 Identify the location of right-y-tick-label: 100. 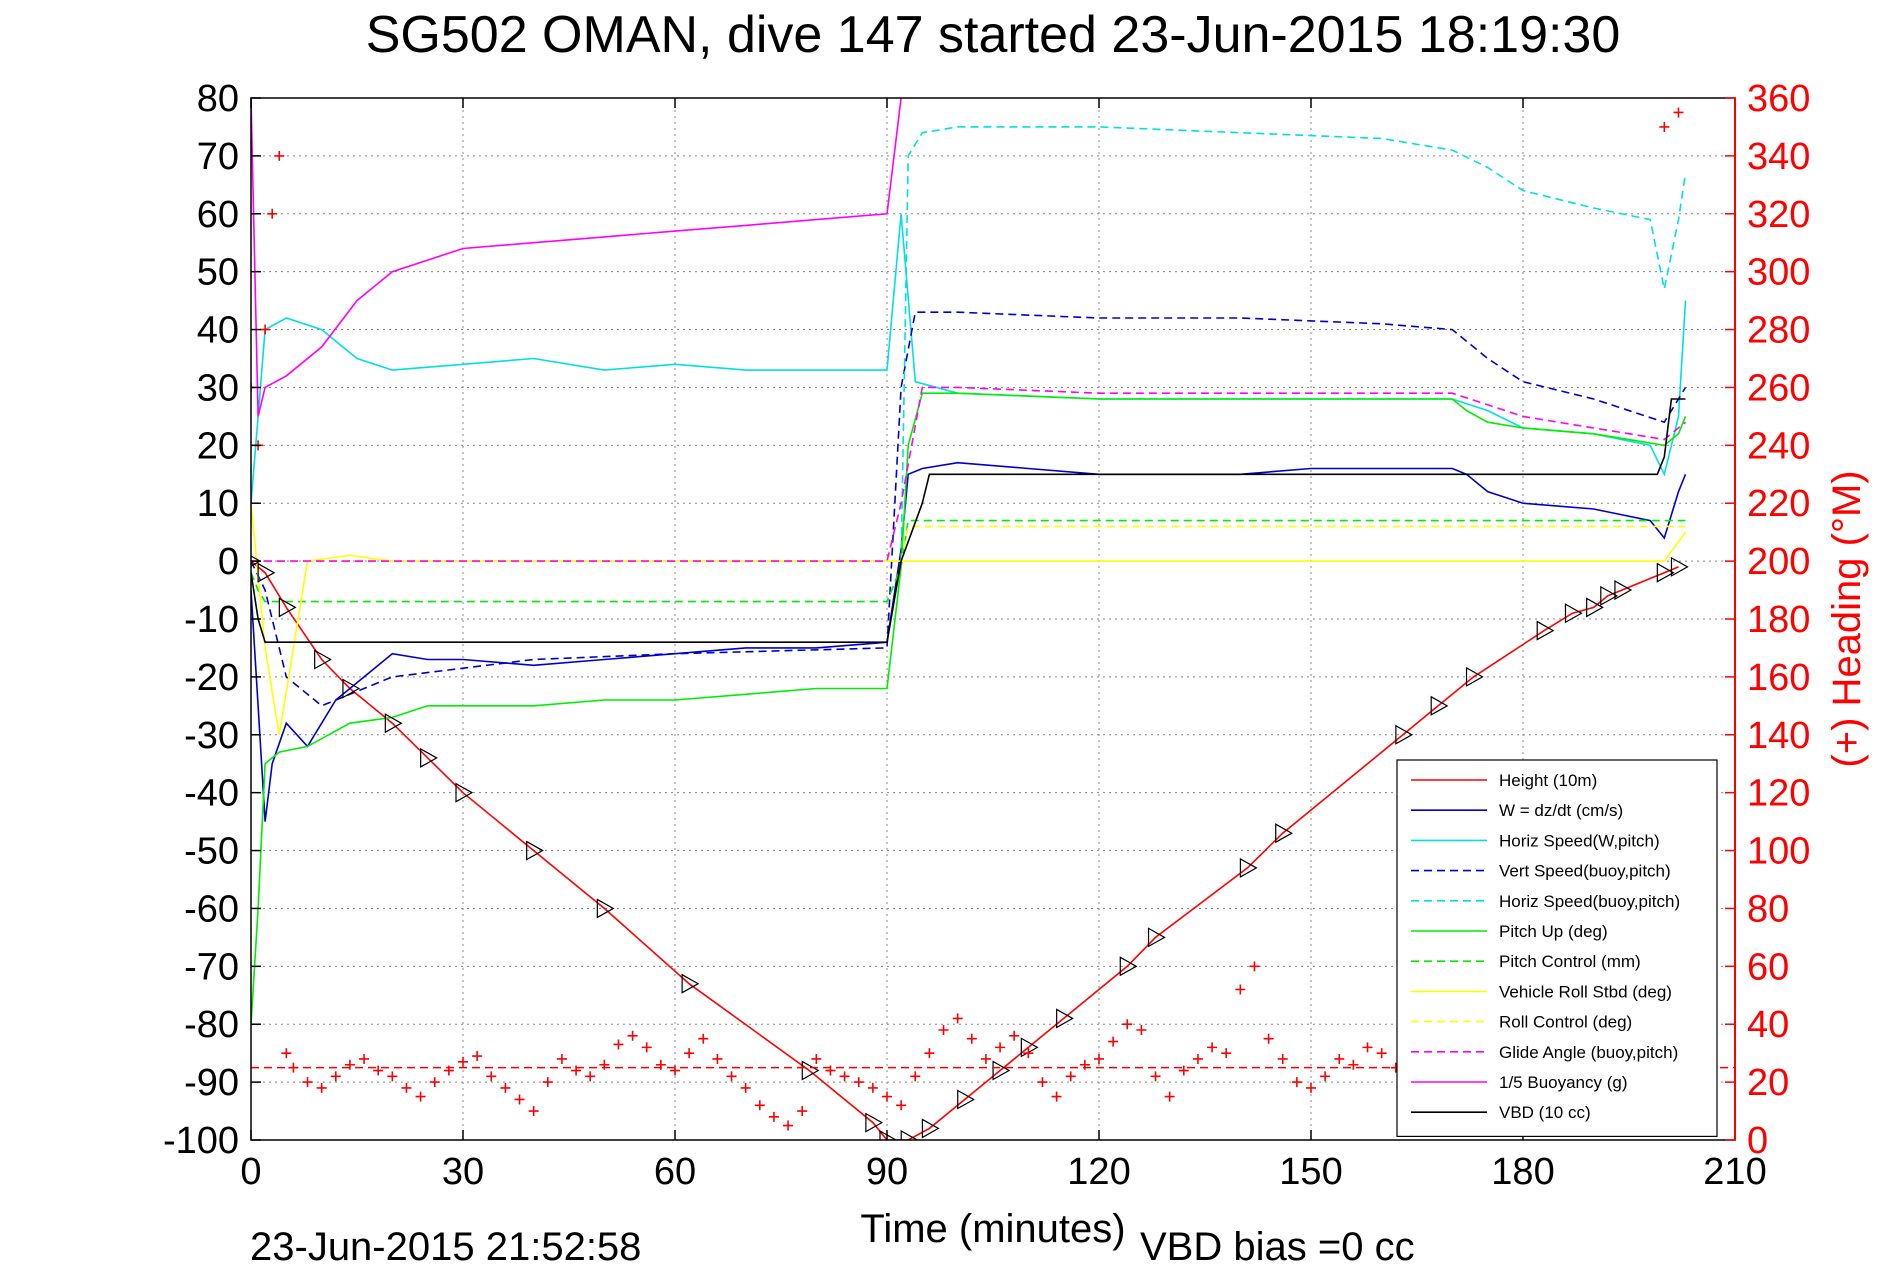
(1778, 852).